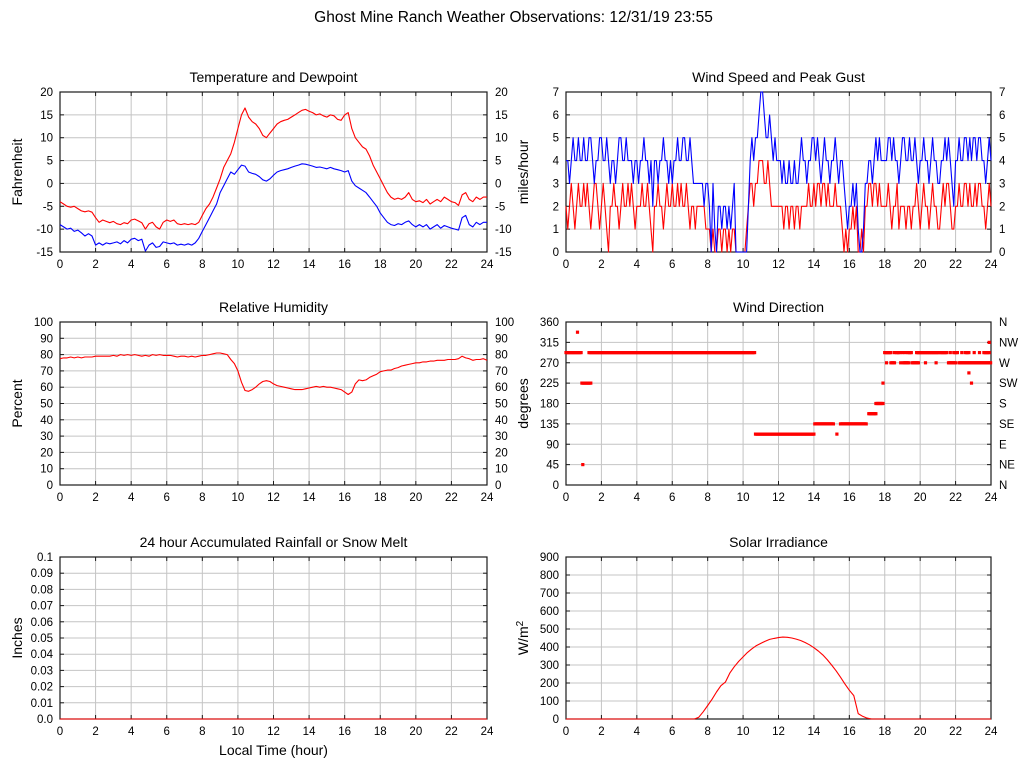 The width and height of the screenshot is (1027, 772). I want to click on chart-title: Solar Irradiance, so click(778, 542).